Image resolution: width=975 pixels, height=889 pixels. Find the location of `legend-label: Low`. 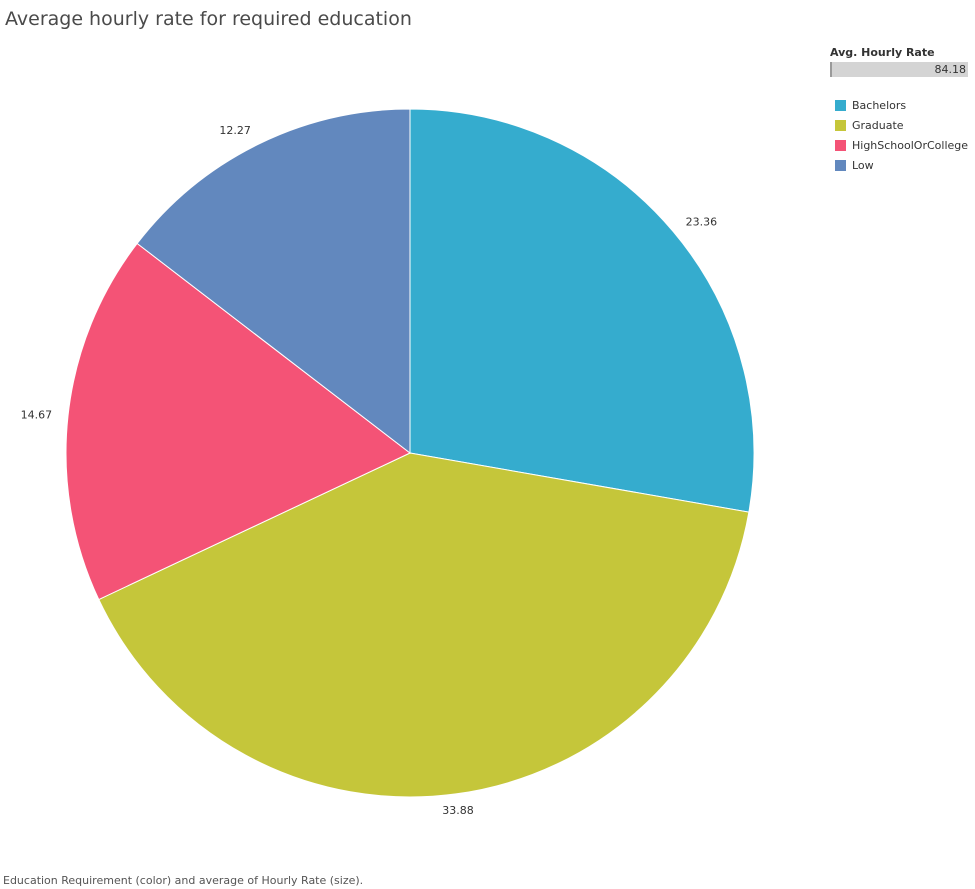

legend-label: Low is located at coordinates (863, 165).